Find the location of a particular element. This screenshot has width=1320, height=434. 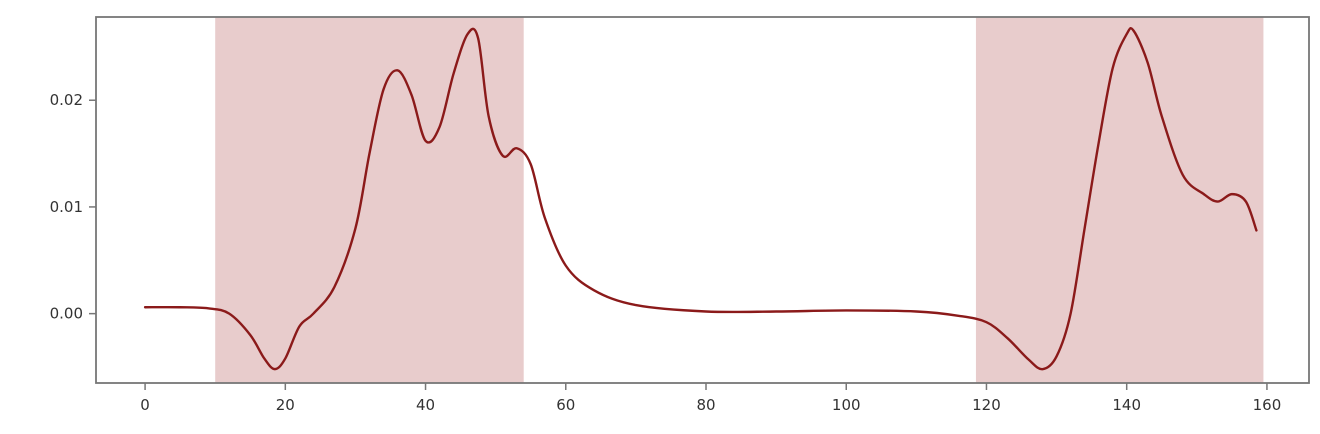

x-tick-label: 40 is located at coordinates (425, 405).